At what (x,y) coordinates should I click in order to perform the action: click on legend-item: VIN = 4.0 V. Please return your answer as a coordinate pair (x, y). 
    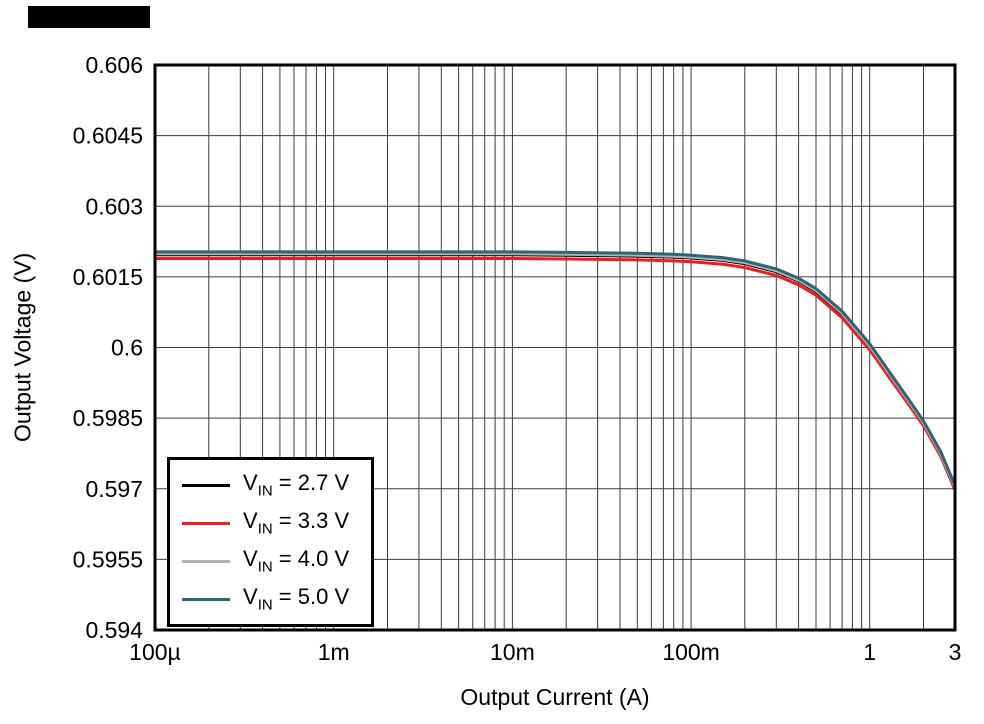
    Looking at the image, I should click on (265, 561).